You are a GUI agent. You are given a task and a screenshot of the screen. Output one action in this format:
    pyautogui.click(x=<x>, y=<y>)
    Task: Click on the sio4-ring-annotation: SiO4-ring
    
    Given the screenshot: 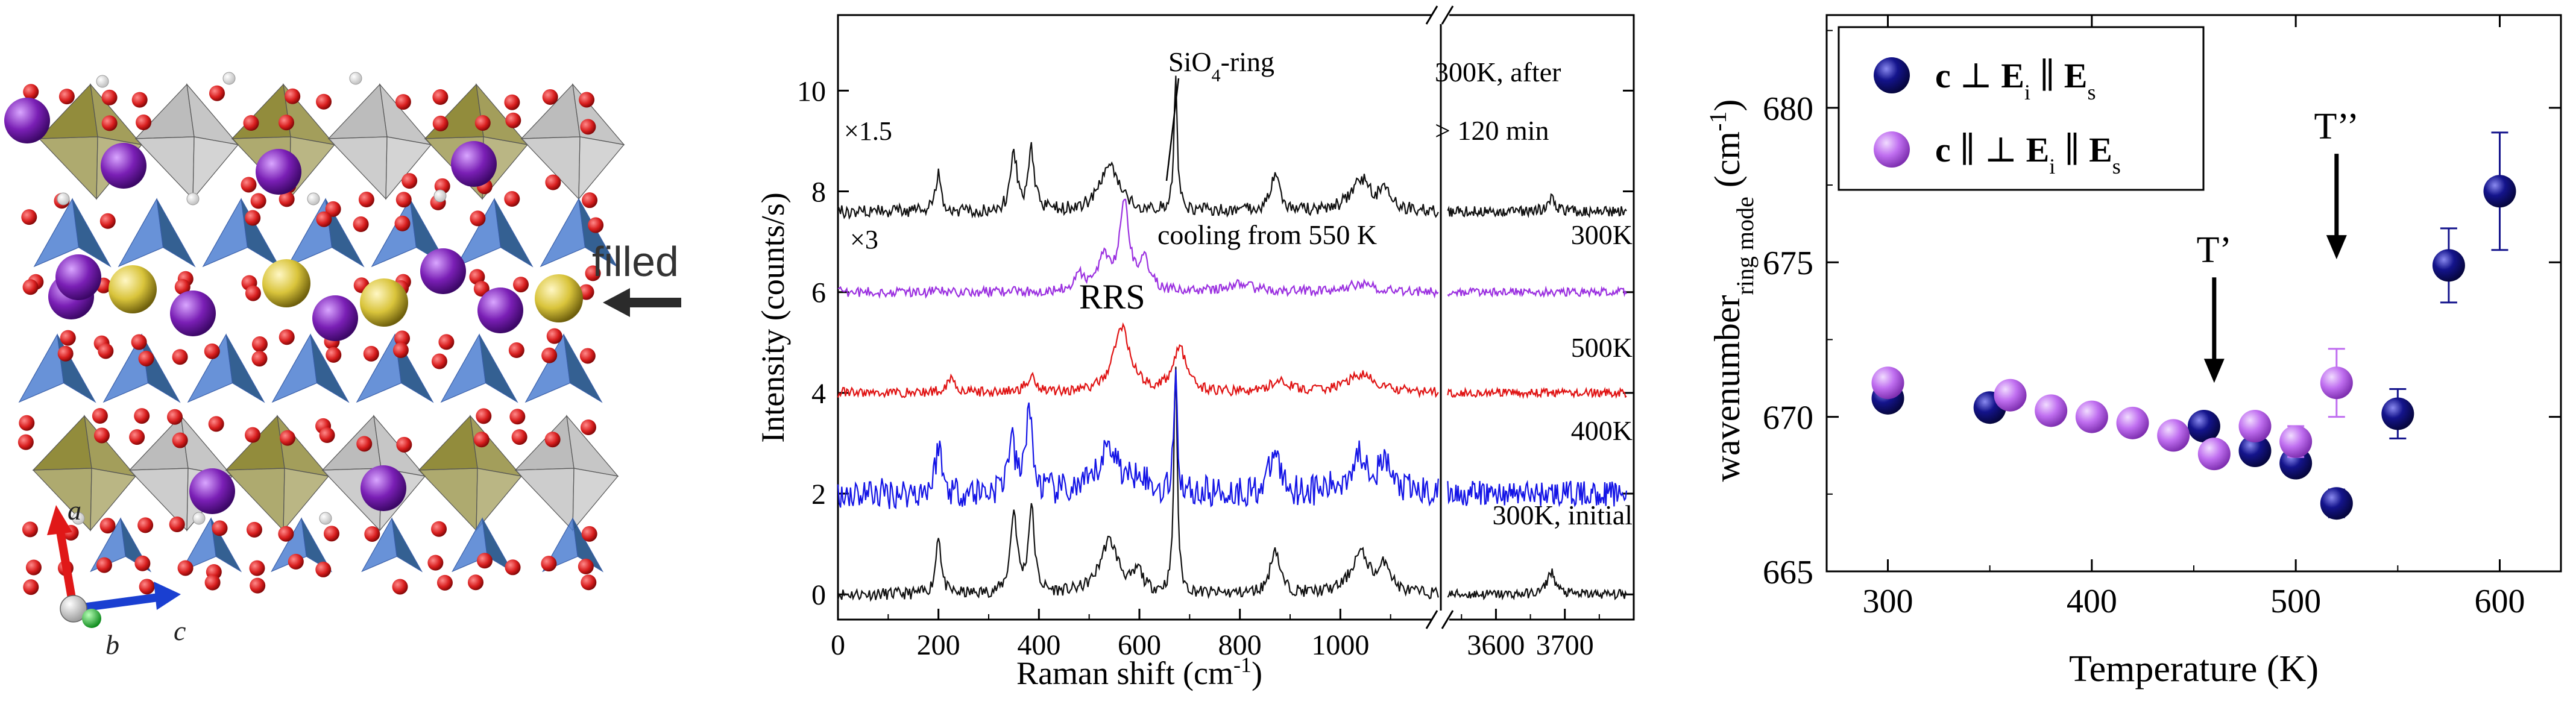 What is the action you would take?
    pyautogui.click(x=1221, y=66)
    